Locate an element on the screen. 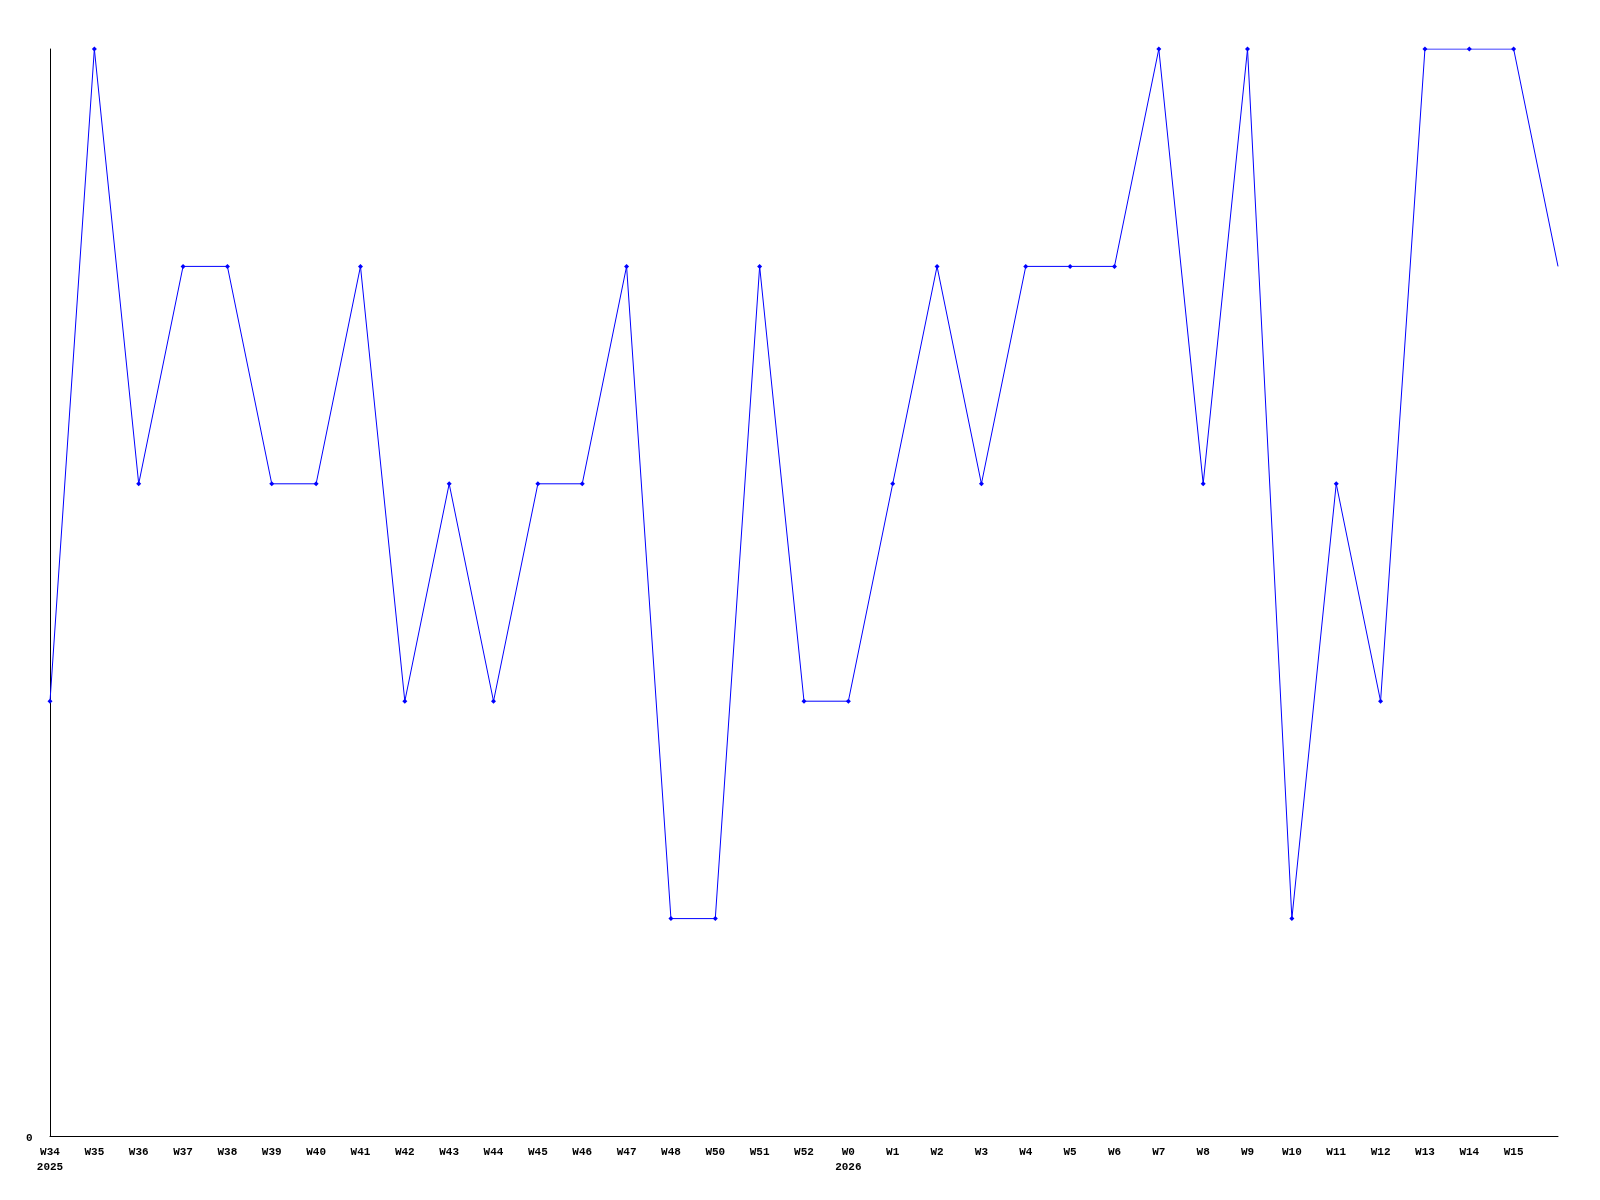 The width and height of the screenshot is (1600, 1200). x-tick-label: W4 is located at coordinates (1026, 1151).